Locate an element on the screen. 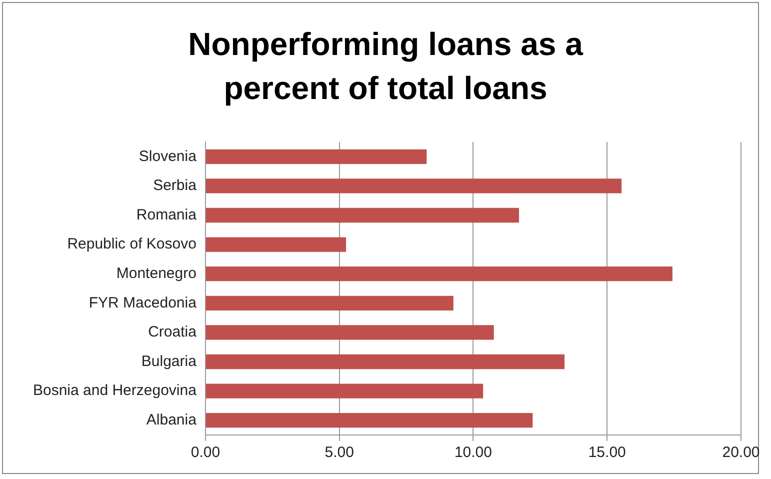  y-tick-label: Romania is located at coordinates (167, 215).